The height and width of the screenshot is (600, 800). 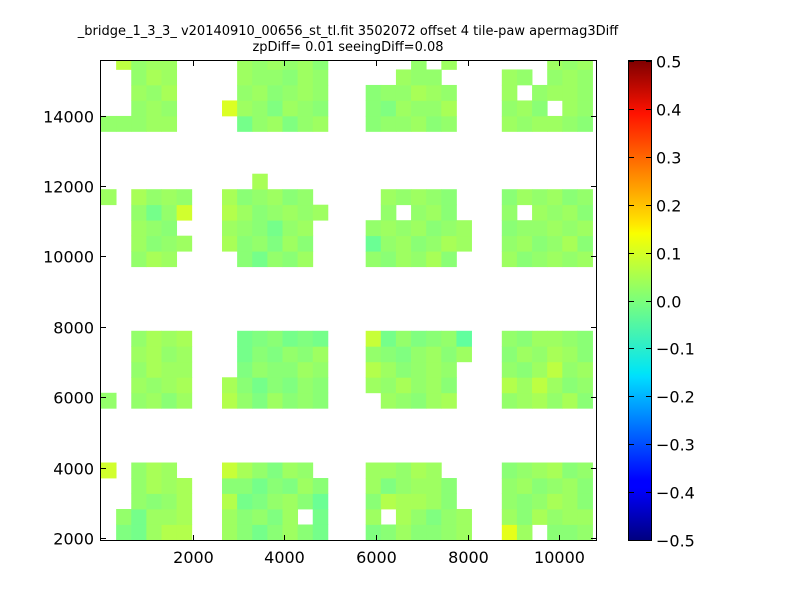 What do you see at coordinates (73, 469) in the screenshot?
I see `y-tick-label: 4000` at bounding box center [73, 469].